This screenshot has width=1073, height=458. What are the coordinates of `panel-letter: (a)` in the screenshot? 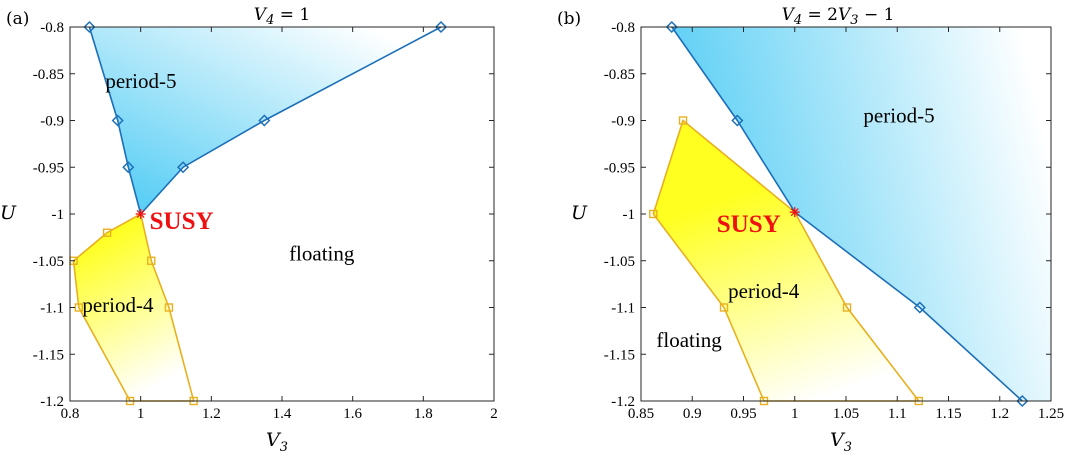 It's located at (17, 19).